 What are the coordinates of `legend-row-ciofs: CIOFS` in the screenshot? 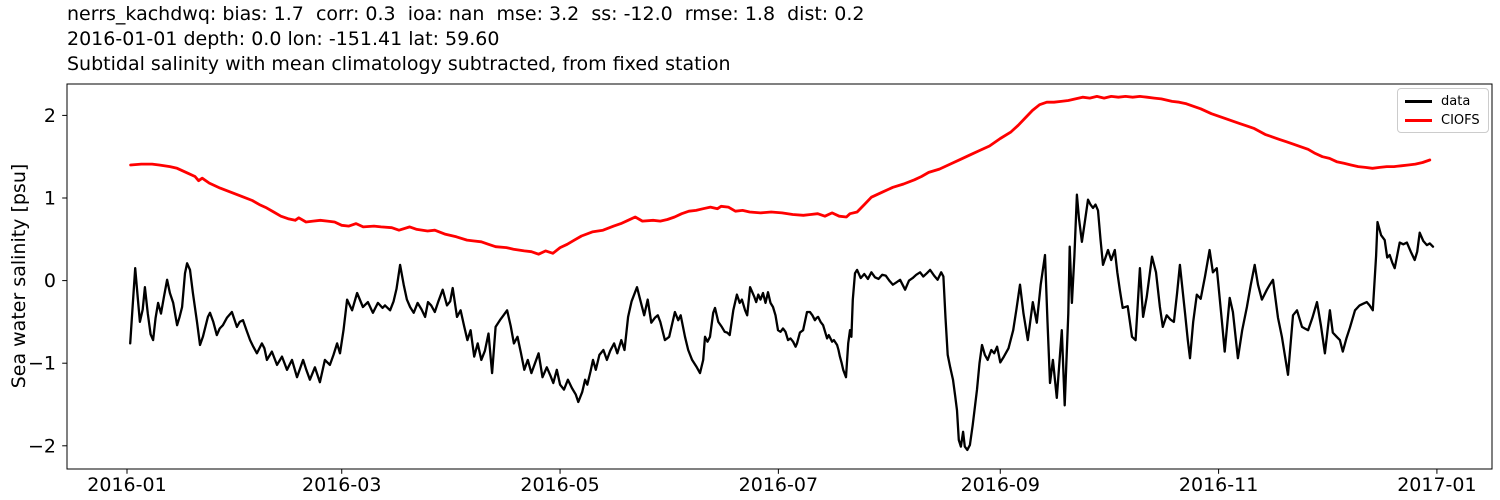 It's located at (1443, 120).